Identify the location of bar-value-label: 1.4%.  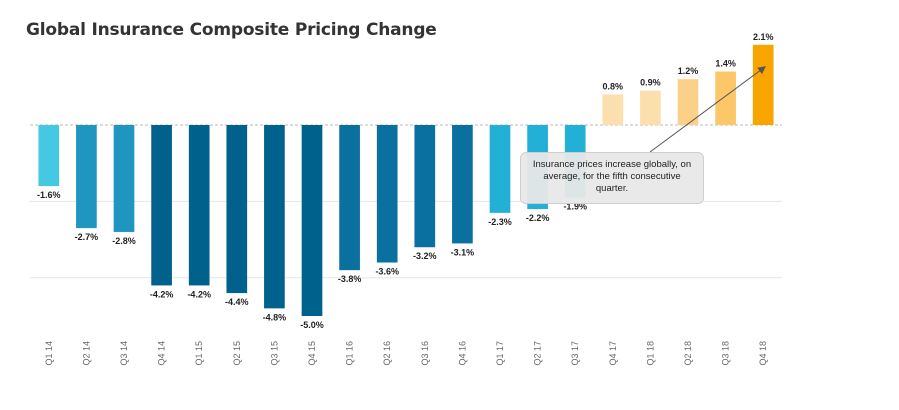
(725, 64).